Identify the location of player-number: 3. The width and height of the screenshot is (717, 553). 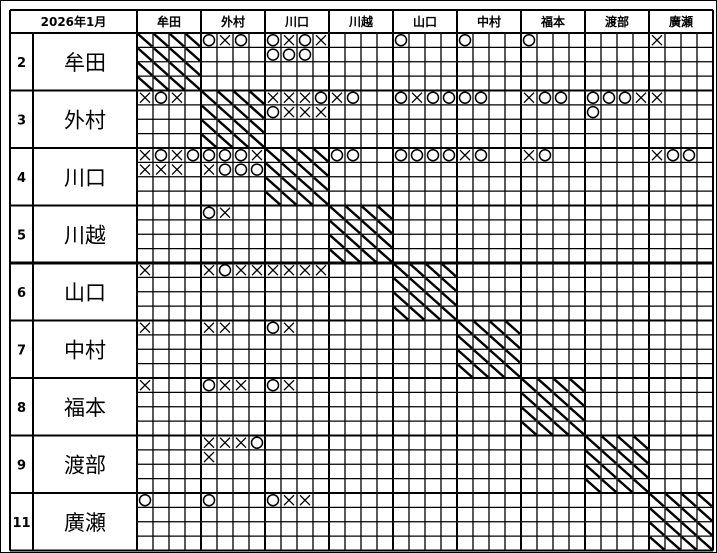
(21, 120).